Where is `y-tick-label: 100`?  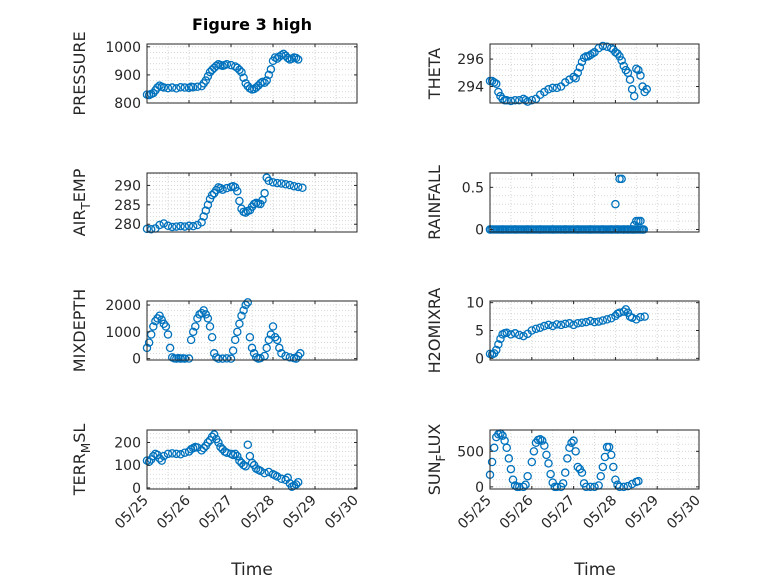
y-tick-label: 100 is located at coordinates (127, 466).